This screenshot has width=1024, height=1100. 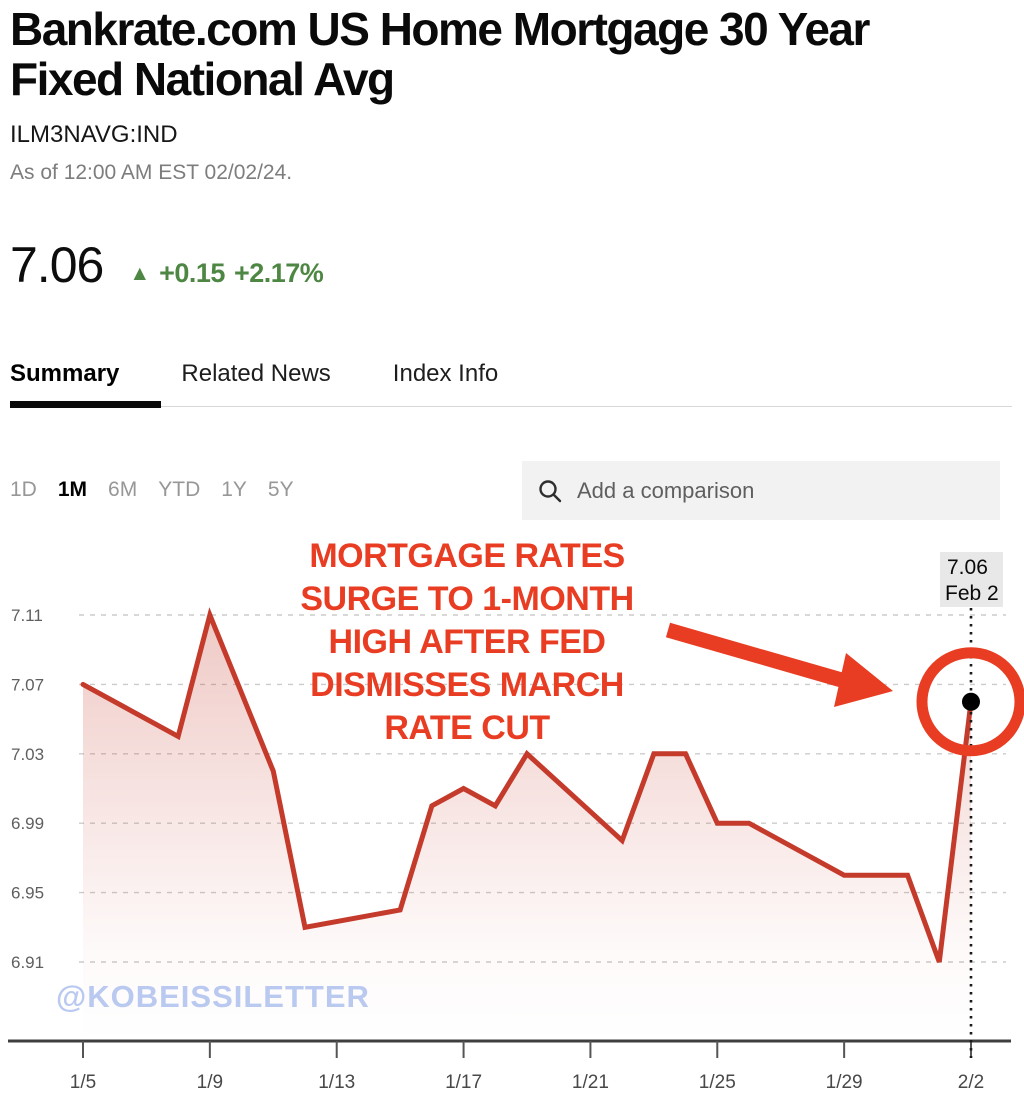 What do you see at coordinates (972, 593) in the screenshot?
I see `callout-date: Feb 2` at bounding box center [972, 593].